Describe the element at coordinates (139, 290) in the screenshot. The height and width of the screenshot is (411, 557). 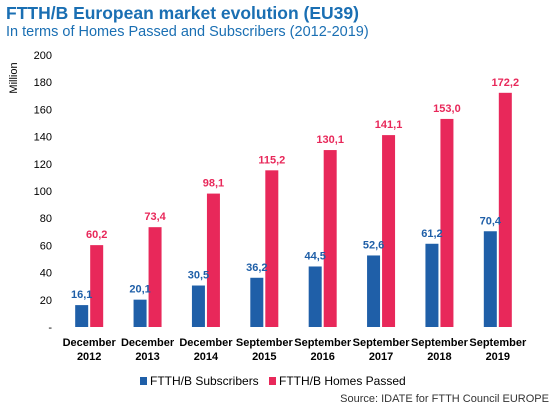
I see `data-label: 20,1` at that location.